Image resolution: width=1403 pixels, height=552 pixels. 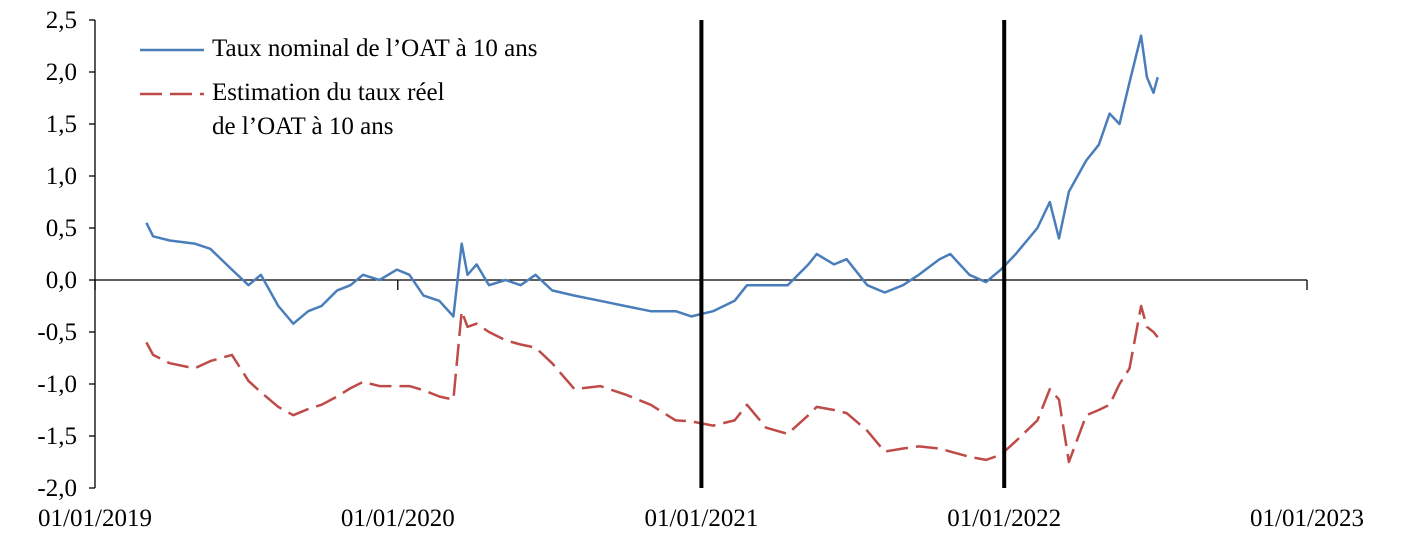 I want to click on y-tick-label: -1,5, so click(x=57, y=436).